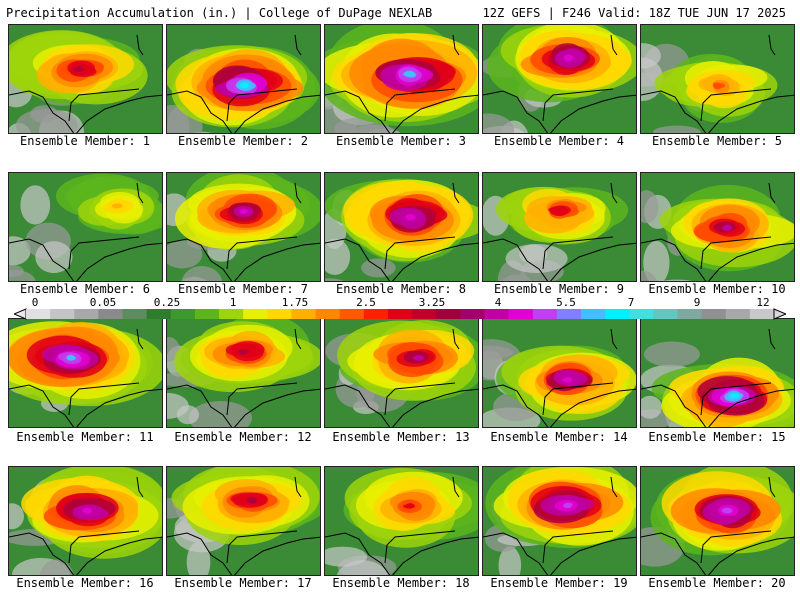 This screenshot has width=800, height=600. I want to click on member-caption: Ensemble Member: 19, so click(559, 583).